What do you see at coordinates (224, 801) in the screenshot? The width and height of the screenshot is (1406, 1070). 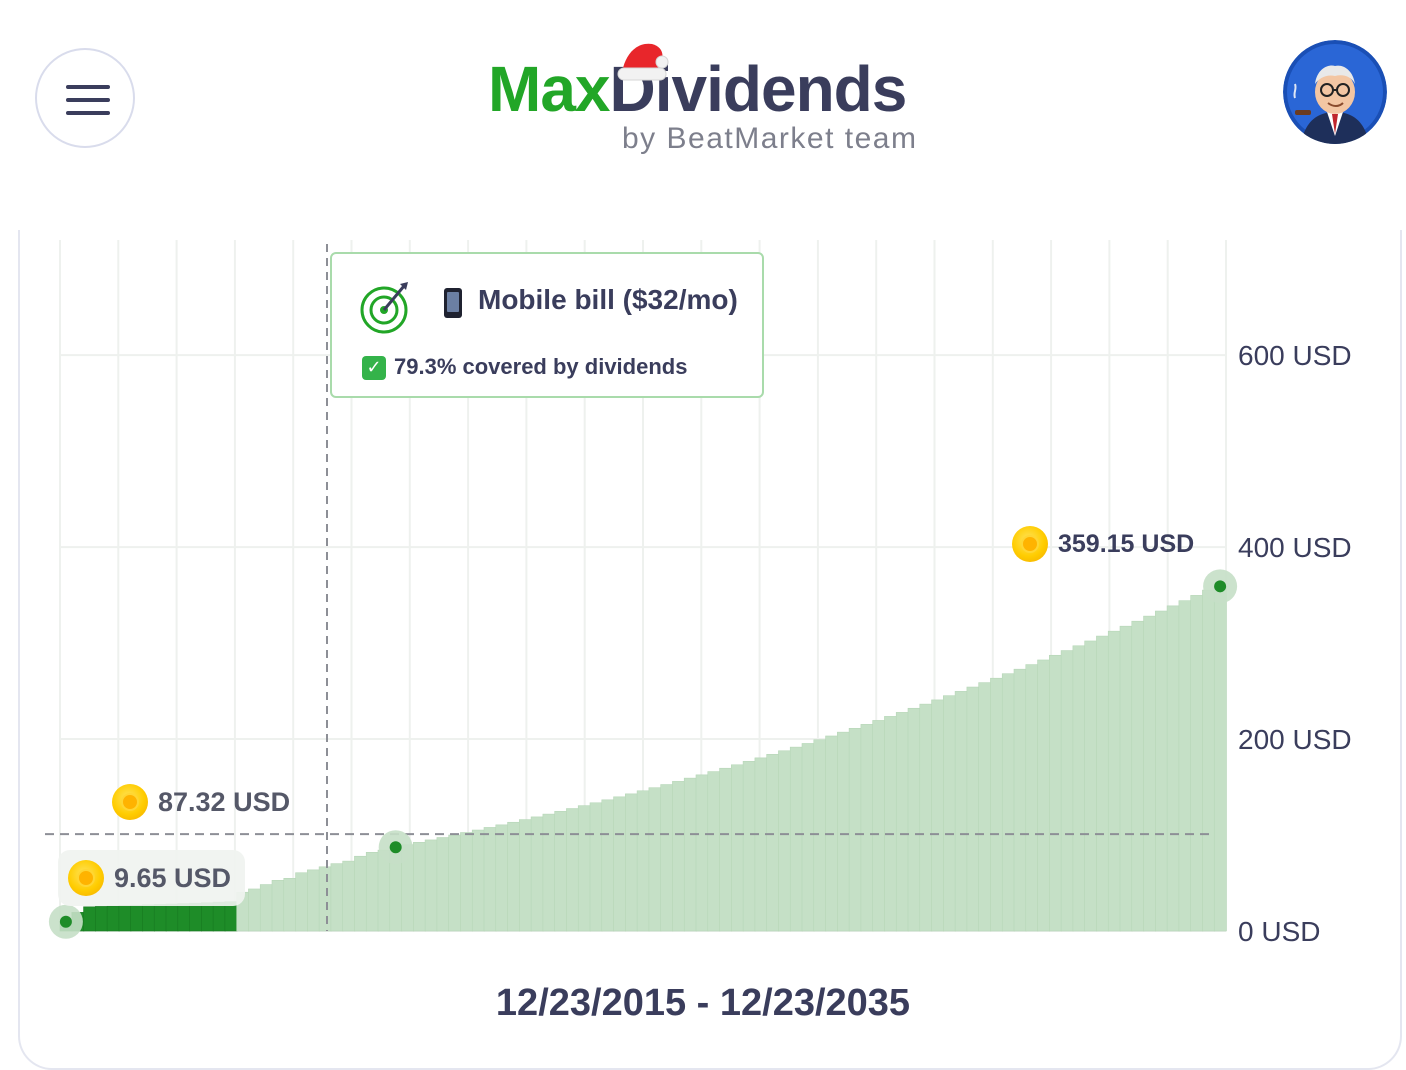 I see `annotation-current-label: 87.32 USD` at bounding box center [224, 801].